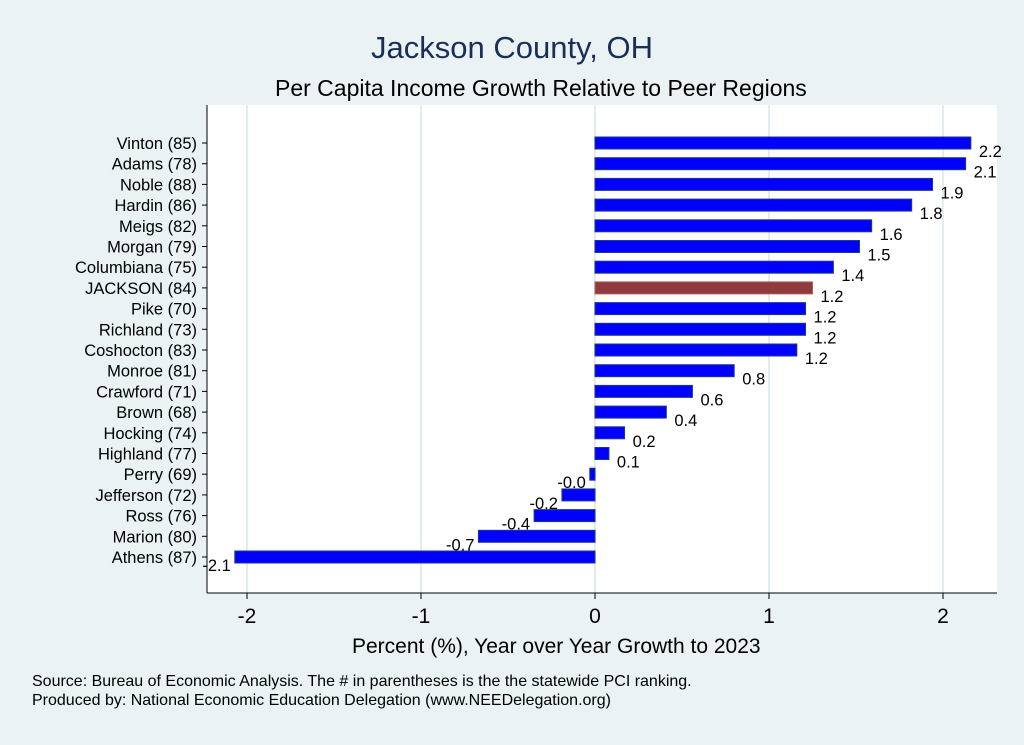 The image size is (1024, 745). Describe the element at coordinates (852, 276) in the screenshot. I see `data-label: 1.4` at that location.